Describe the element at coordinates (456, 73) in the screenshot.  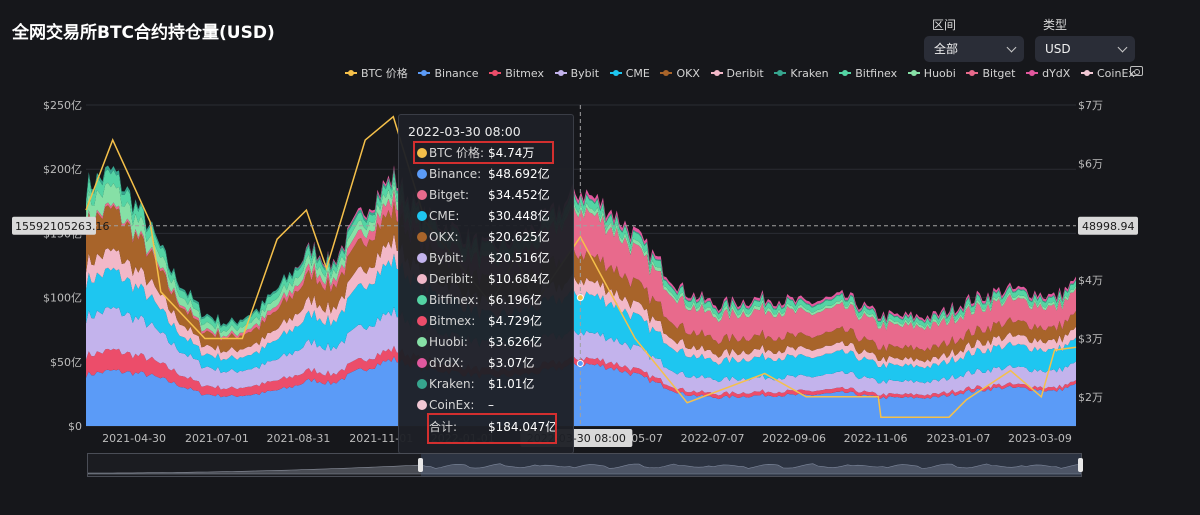
I see `legend-label: Binance` at that location.